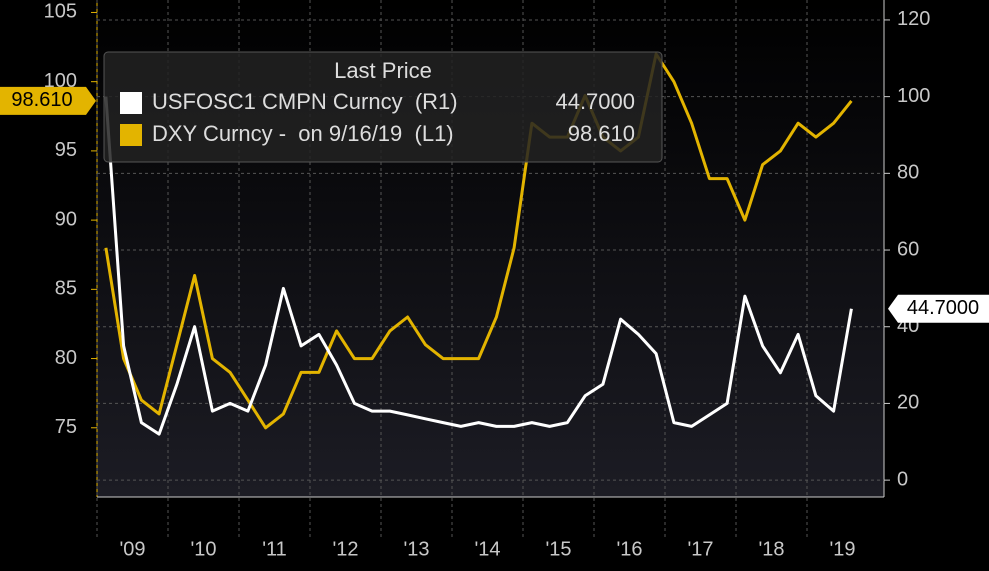 Image resolution: width=989 pixels, height=571 pixels. What do you see at coordinates (305, 101) in the screenshot?
I see `legend-entry: USFOSC1 CMPN Curncy (R1)` at bounding box center [305, 101].